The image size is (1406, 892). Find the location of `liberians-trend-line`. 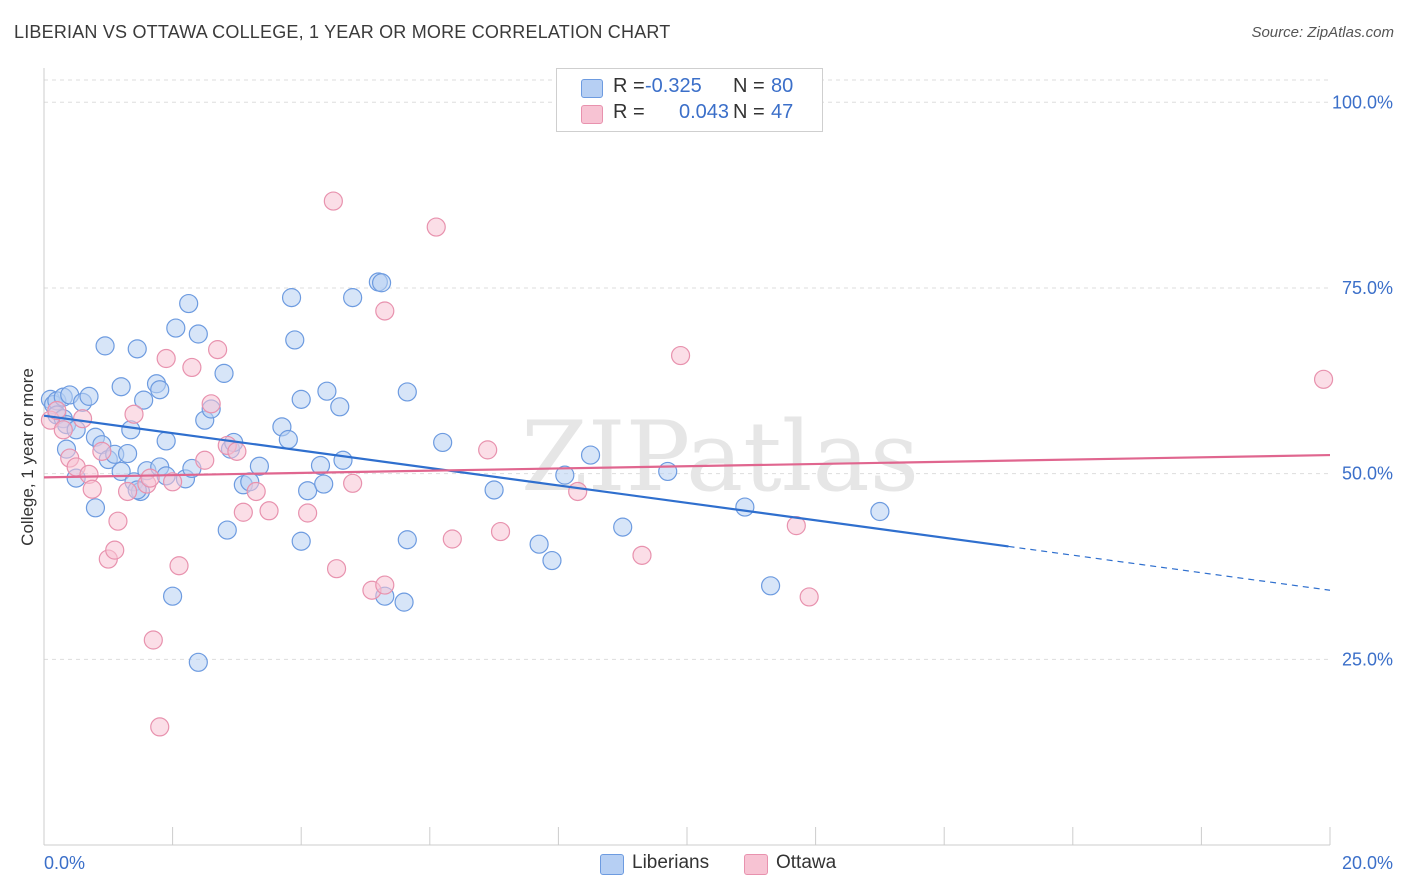

liberians-trend-line is located at coordinates (526, 481).